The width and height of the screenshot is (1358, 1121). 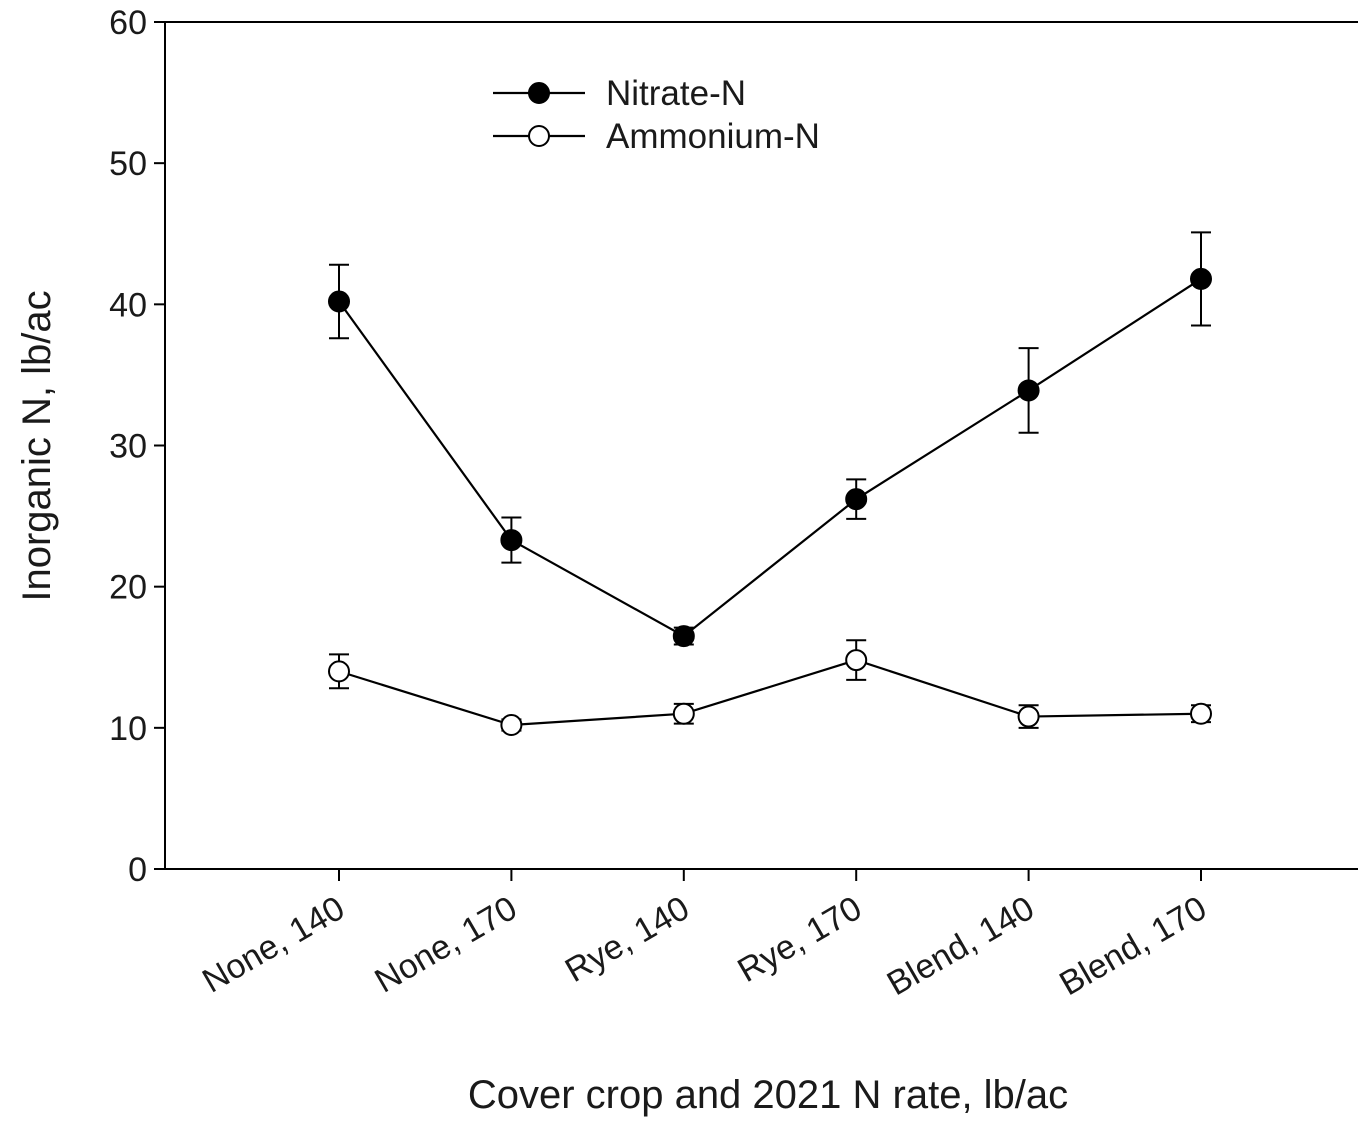 What do you see at coordinates (128, 164) in the screenshot?
I see `y-tick-label: 50` at bounding box center [128, 164].